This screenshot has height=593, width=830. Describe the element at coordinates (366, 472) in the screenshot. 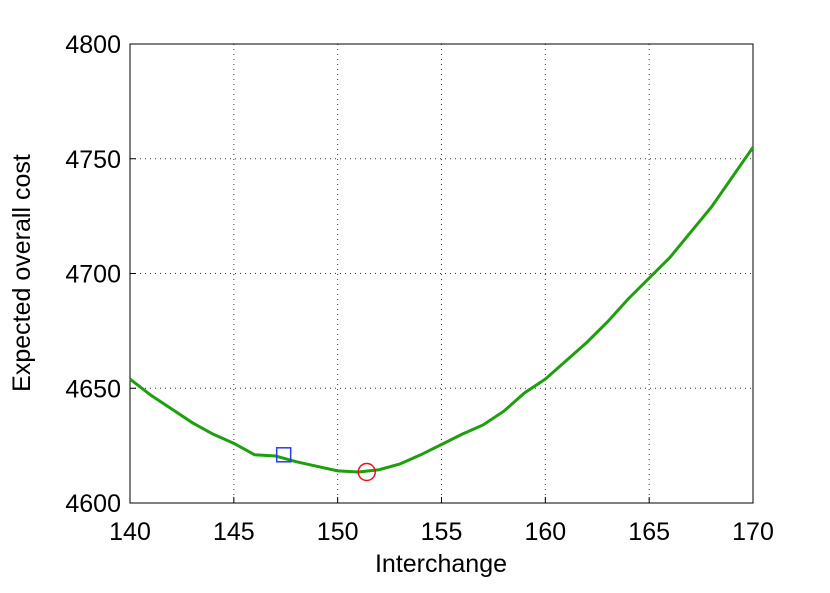

I see `circle-marker` at that location.